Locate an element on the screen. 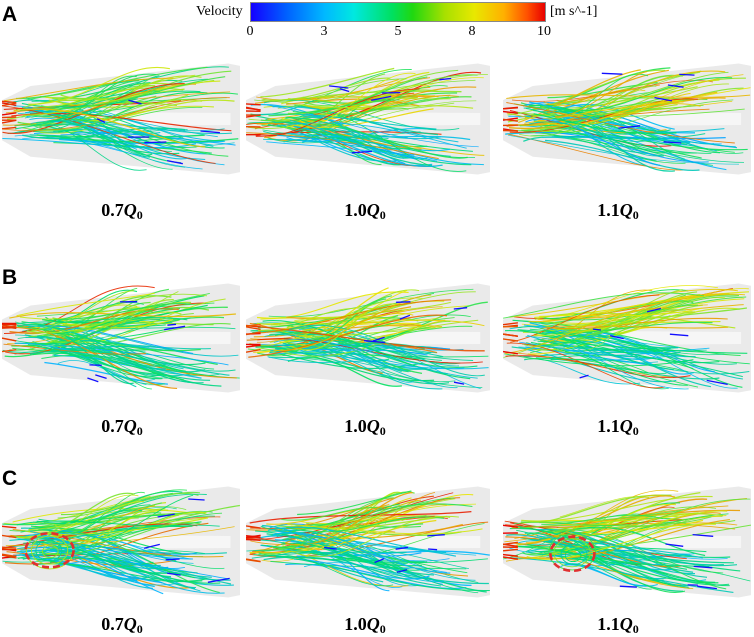 This screenshot has width=754, height=637. colorbar-gradient is located at coordinates (398, 12).